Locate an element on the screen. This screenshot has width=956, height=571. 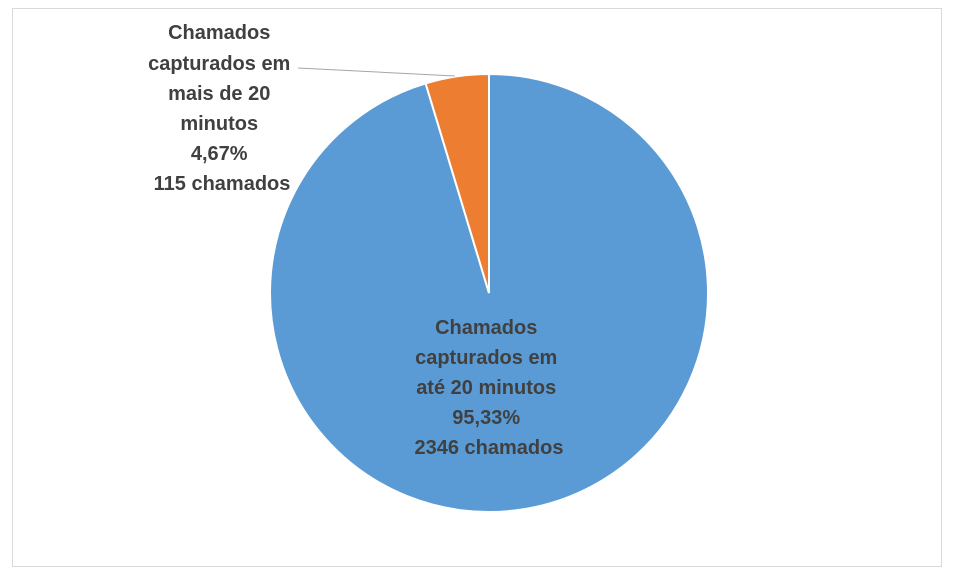
label-over-line: 4,67% is located at coordinates (219, 154).